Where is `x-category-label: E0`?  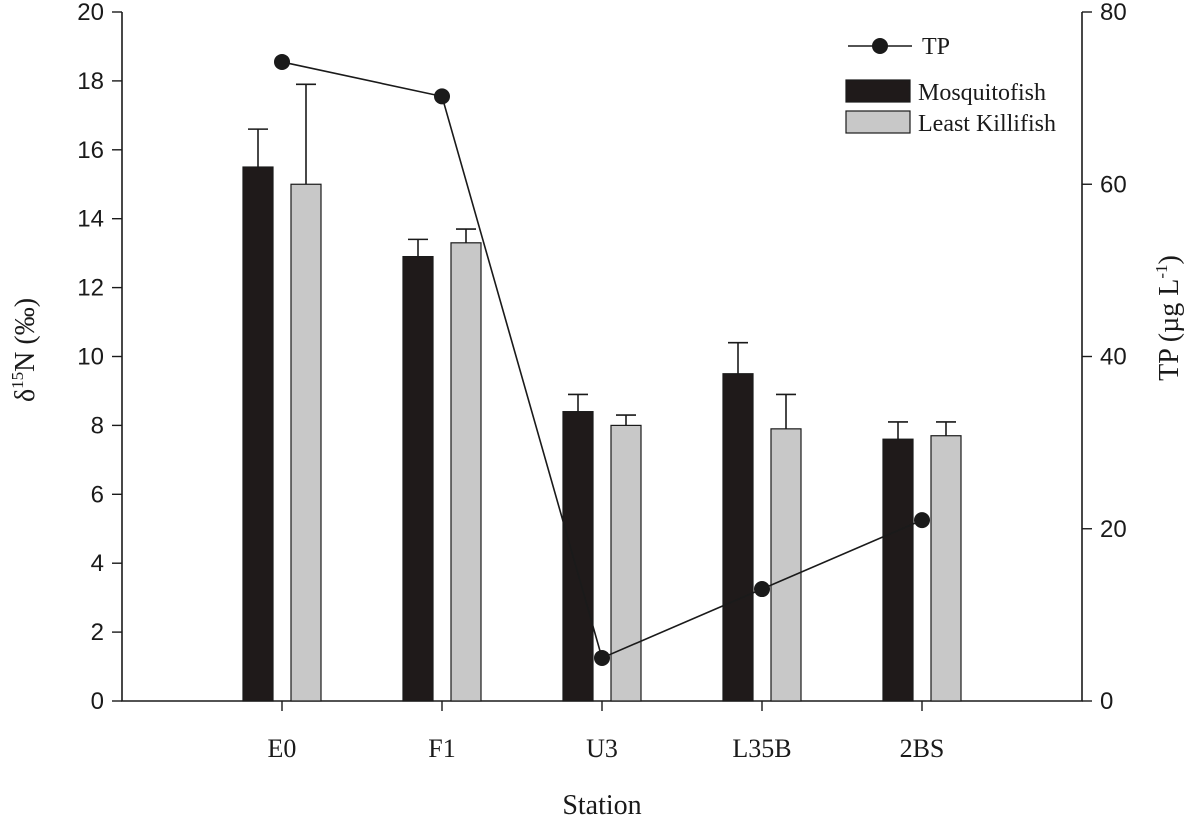
x-category-label: E0 is located at coordinates (282, 748).